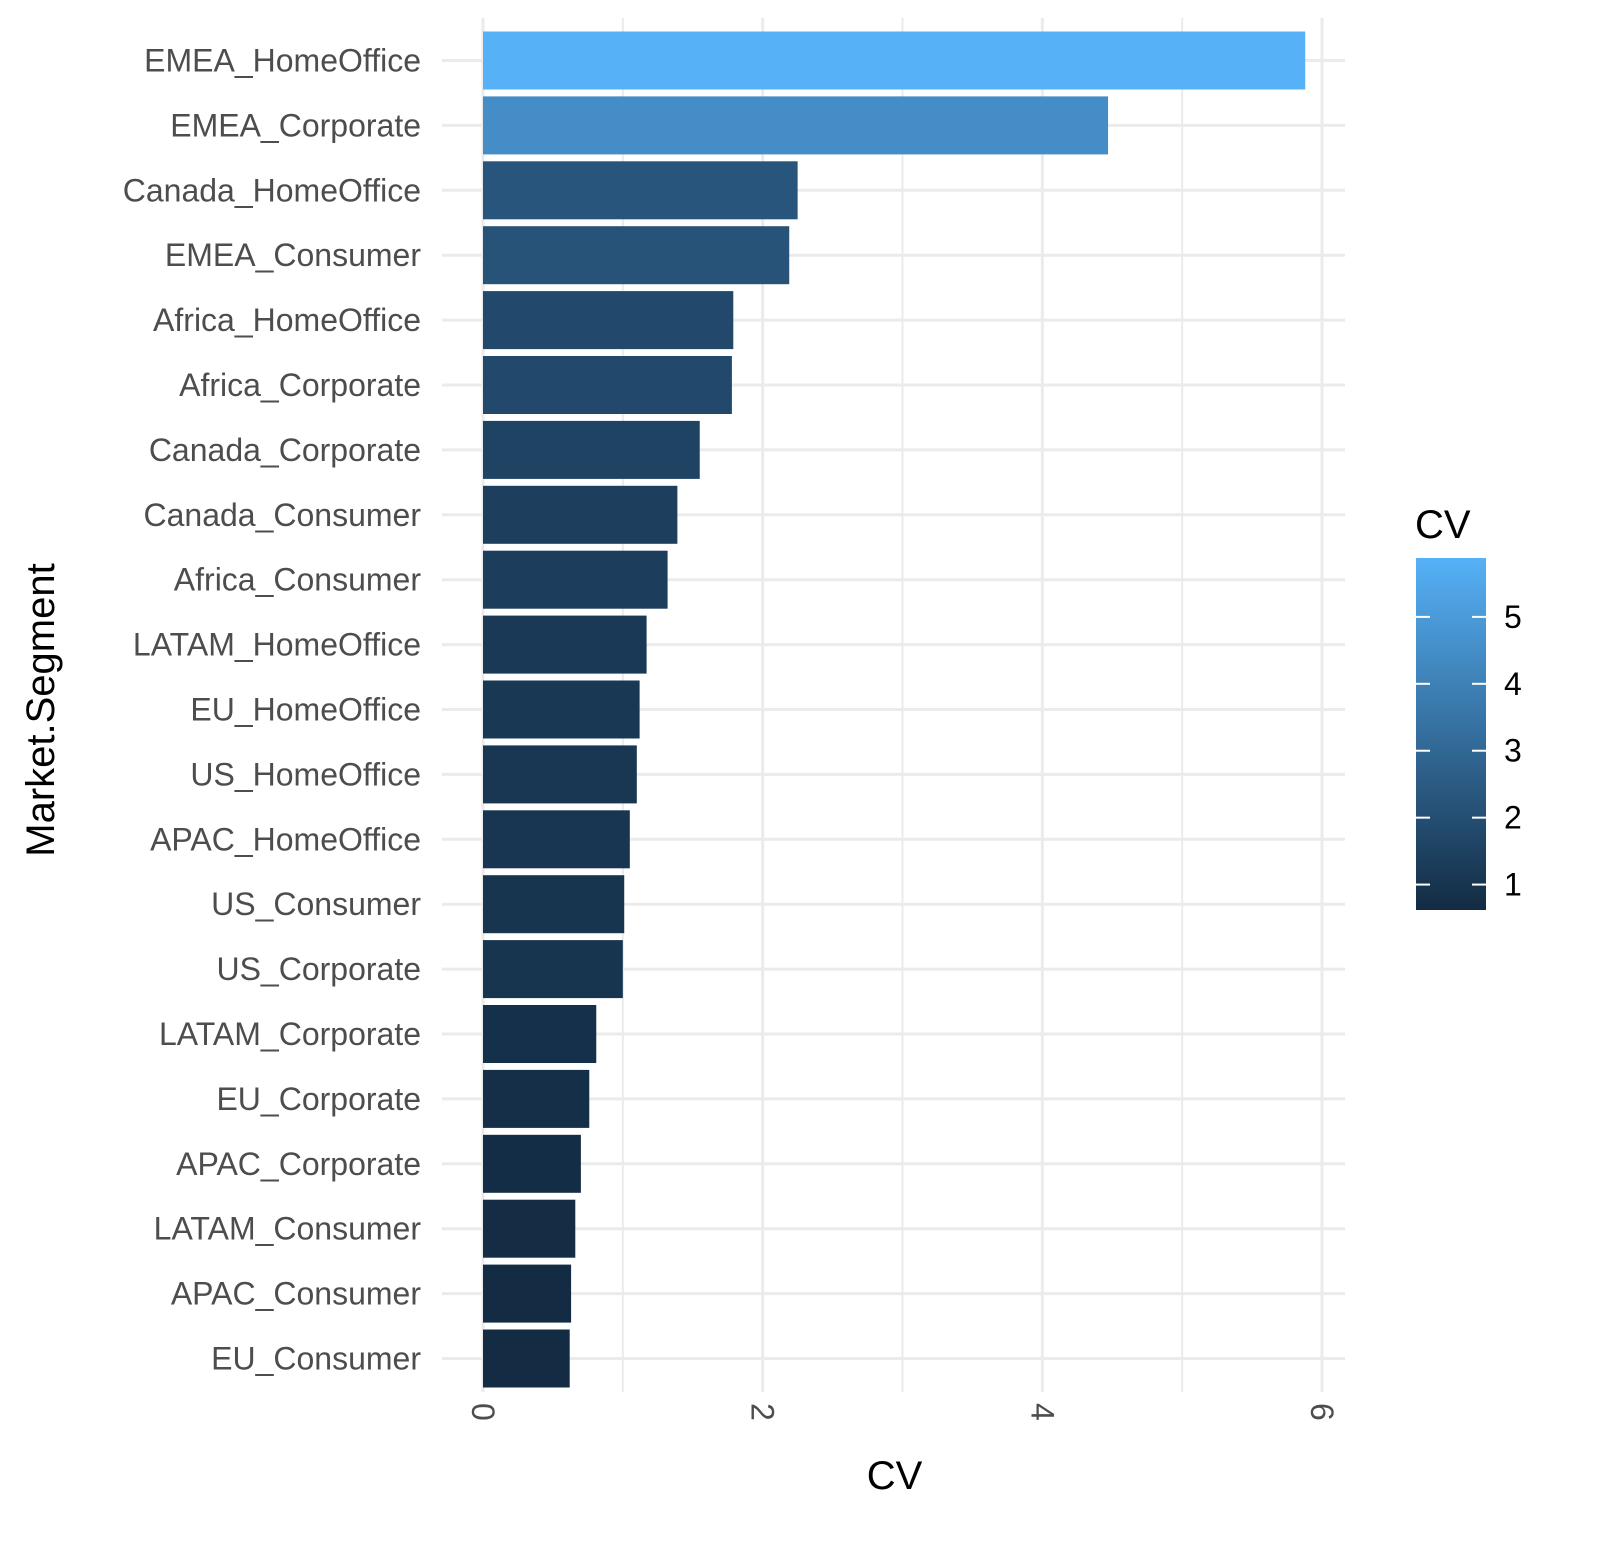 The image size is (1604, 1549). What do you see at coordinates (296, 1294) in the screenshot?
I see `y-tick-label: APAC_Consumer` at bounding box center [296, 1294].